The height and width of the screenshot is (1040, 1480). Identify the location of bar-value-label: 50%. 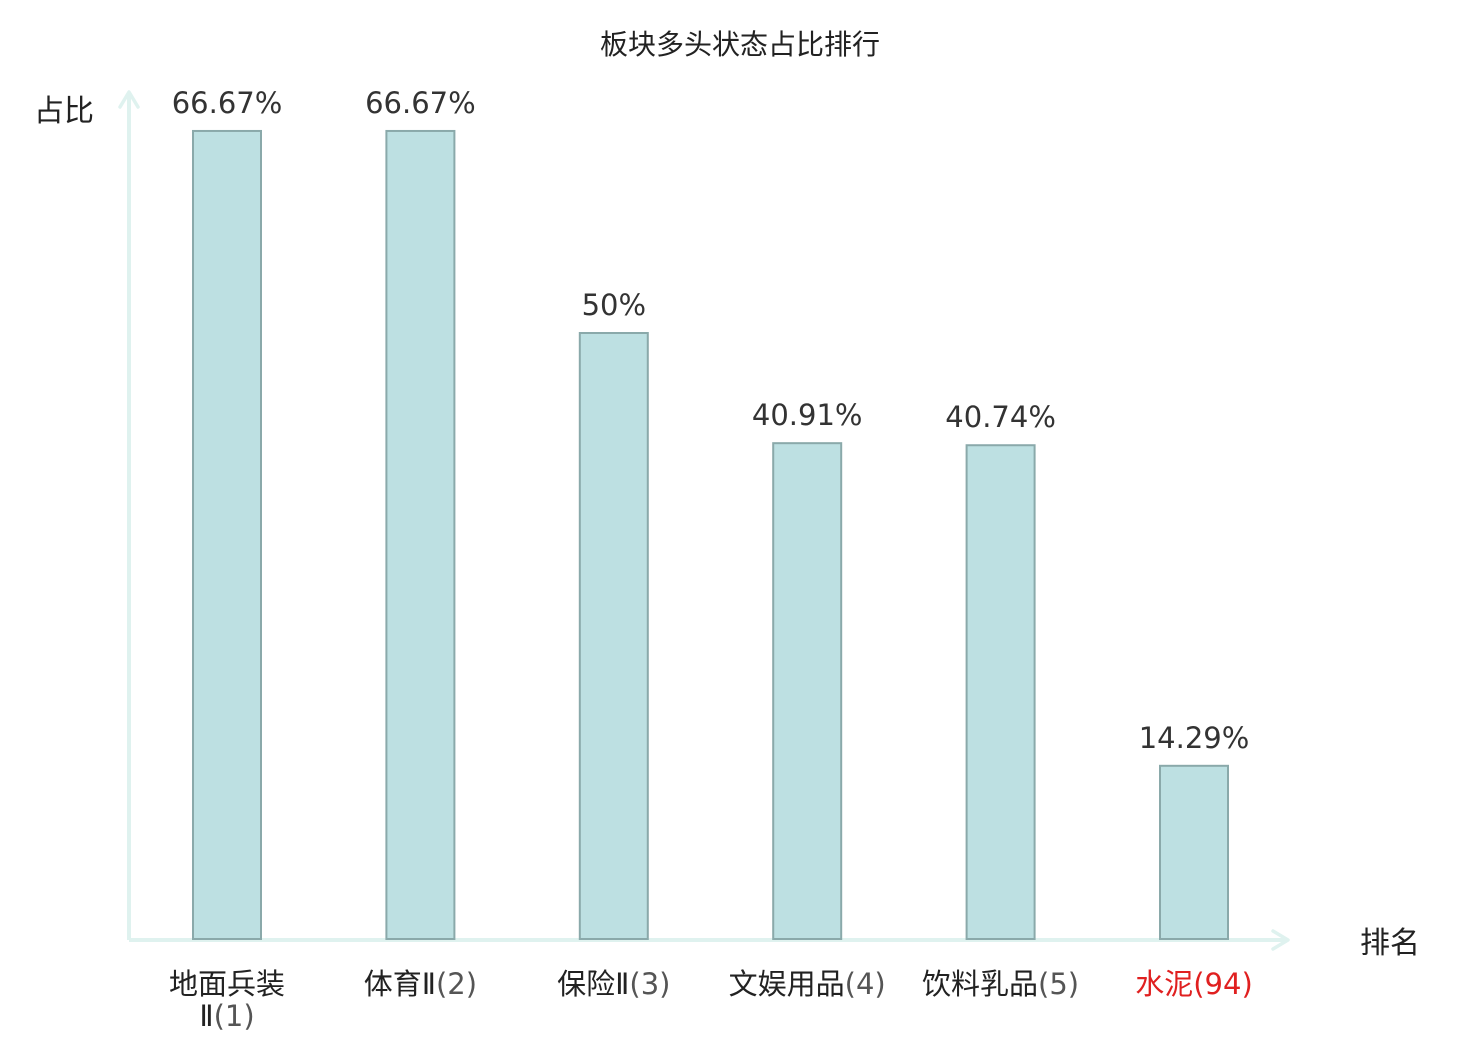
(614, 305).